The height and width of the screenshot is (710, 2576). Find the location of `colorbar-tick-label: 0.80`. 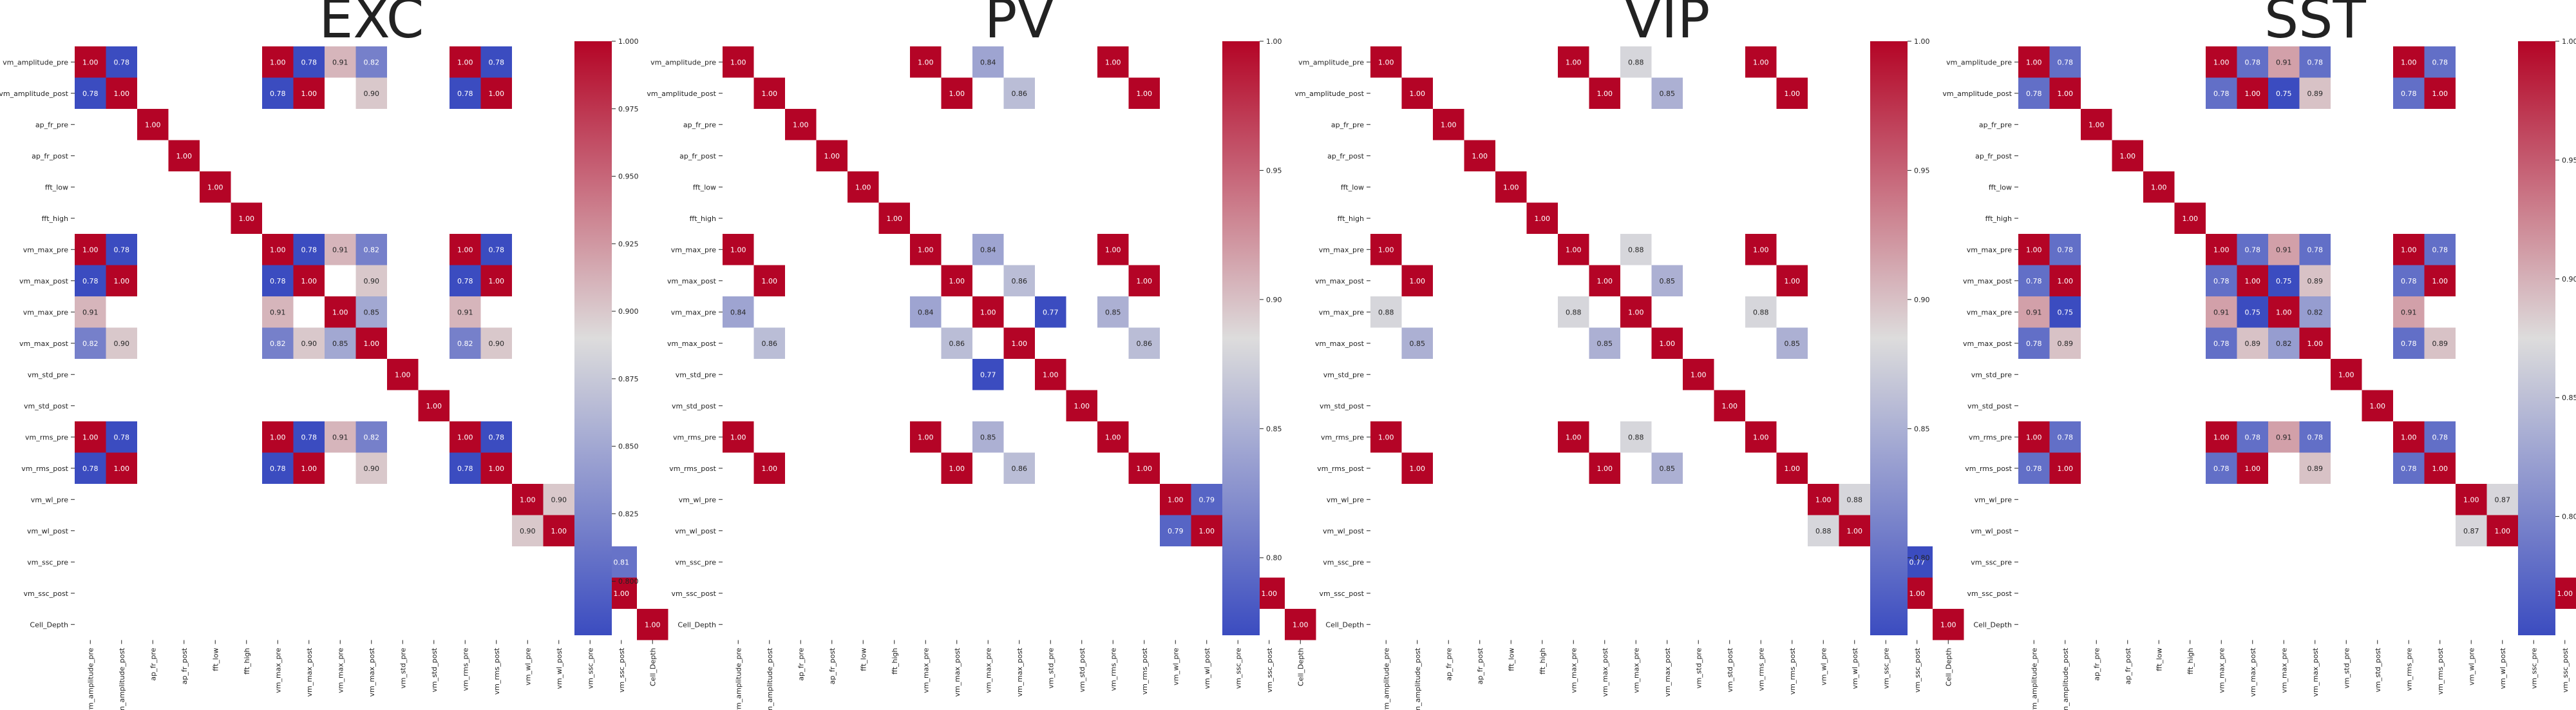

colorbar-tick-label: 0.80 is located at coordinates (1274, 558).